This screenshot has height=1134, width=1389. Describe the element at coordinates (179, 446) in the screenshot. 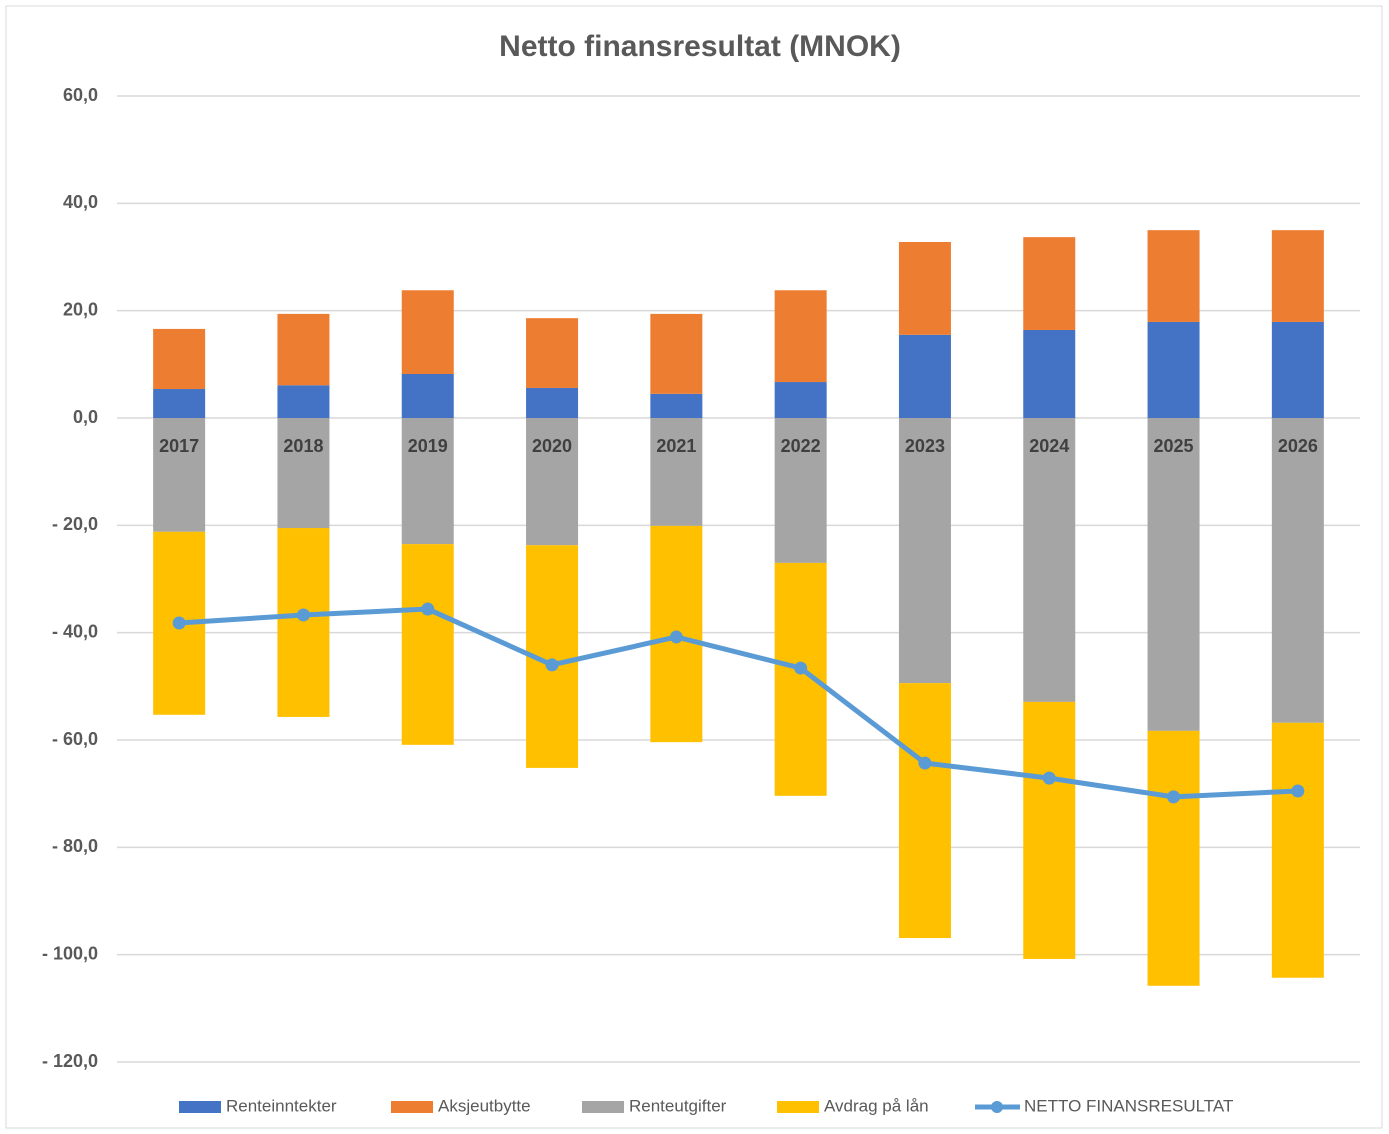

I see `x-tick-label: 2017` at that location.